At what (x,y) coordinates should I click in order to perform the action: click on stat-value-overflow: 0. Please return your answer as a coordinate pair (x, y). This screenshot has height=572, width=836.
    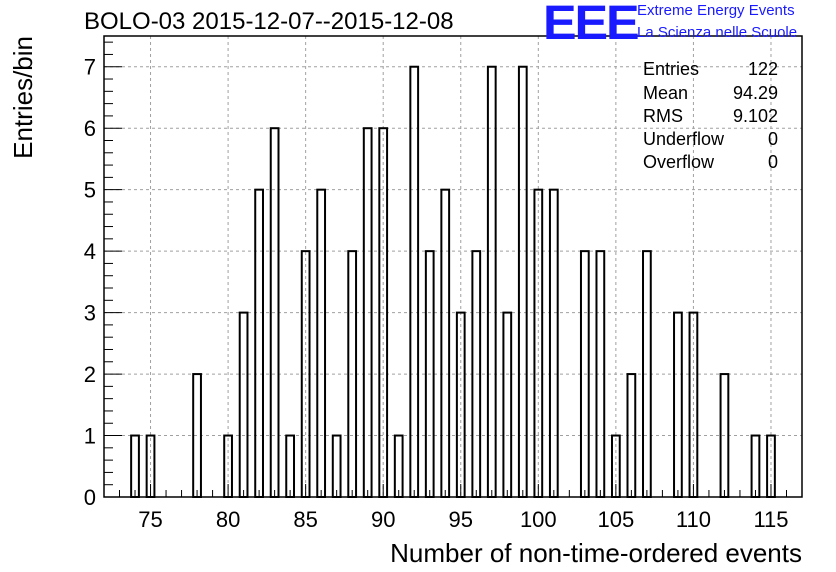
    Looking at the image, I should click on (772, 162).